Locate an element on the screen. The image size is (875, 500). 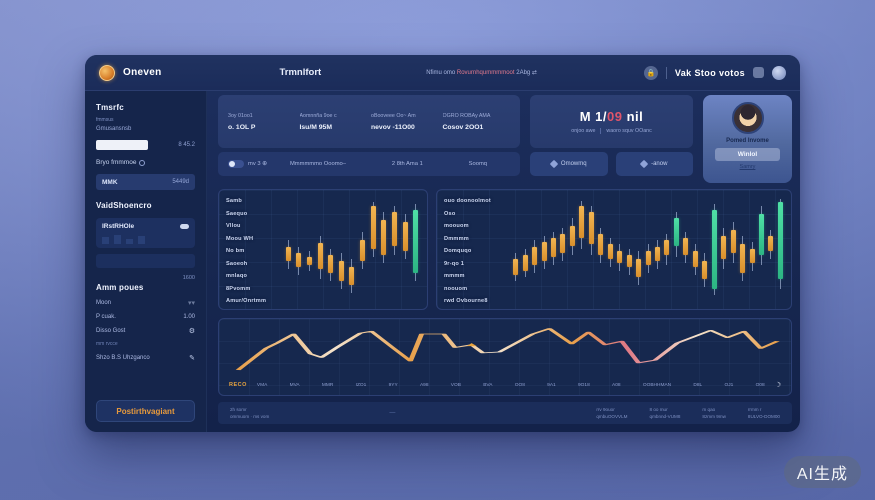
points-count: 1600 is located at coordinates (188, 278).